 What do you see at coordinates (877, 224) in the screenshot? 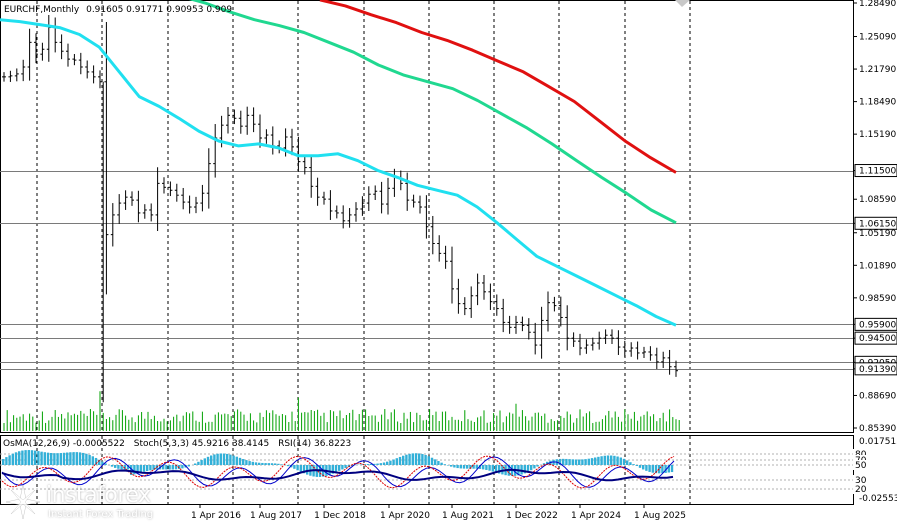
I see `y-tick-label-7: 1.06150` at bounding box center [877, 224].